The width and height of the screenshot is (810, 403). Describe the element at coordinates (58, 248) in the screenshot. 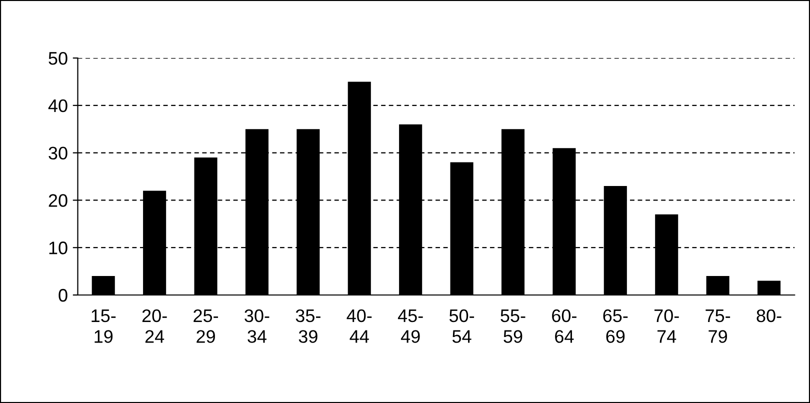

I see `y-tick-label: 10` at that location.